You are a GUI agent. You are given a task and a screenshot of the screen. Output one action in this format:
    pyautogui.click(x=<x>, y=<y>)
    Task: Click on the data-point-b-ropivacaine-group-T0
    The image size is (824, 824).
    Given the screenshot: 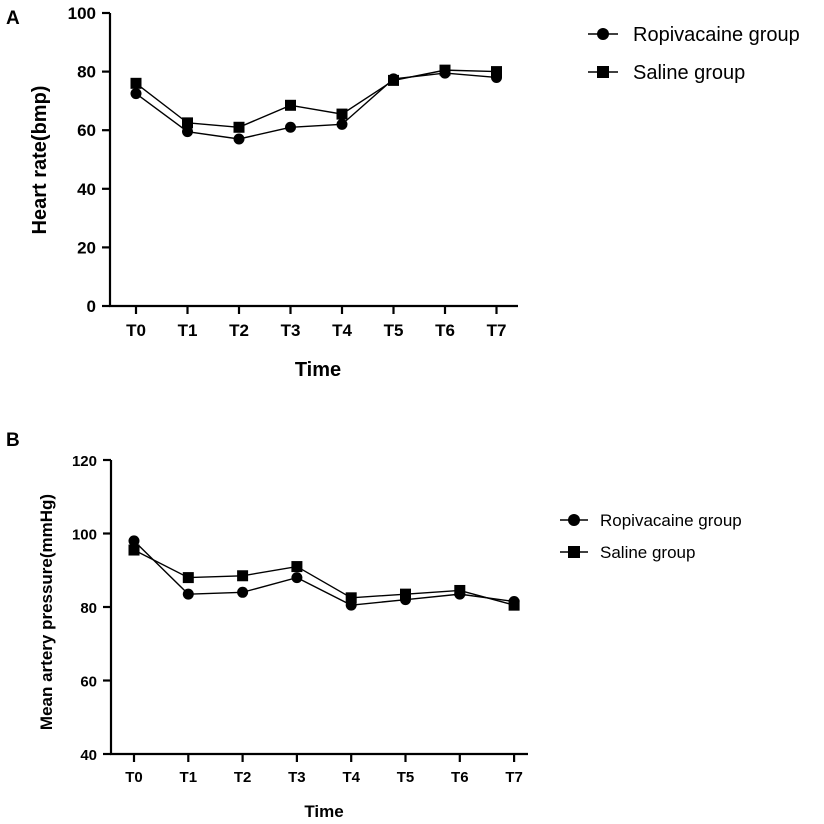 What is the action you would take?
    pyautogui.click(x=134, y=541)
    